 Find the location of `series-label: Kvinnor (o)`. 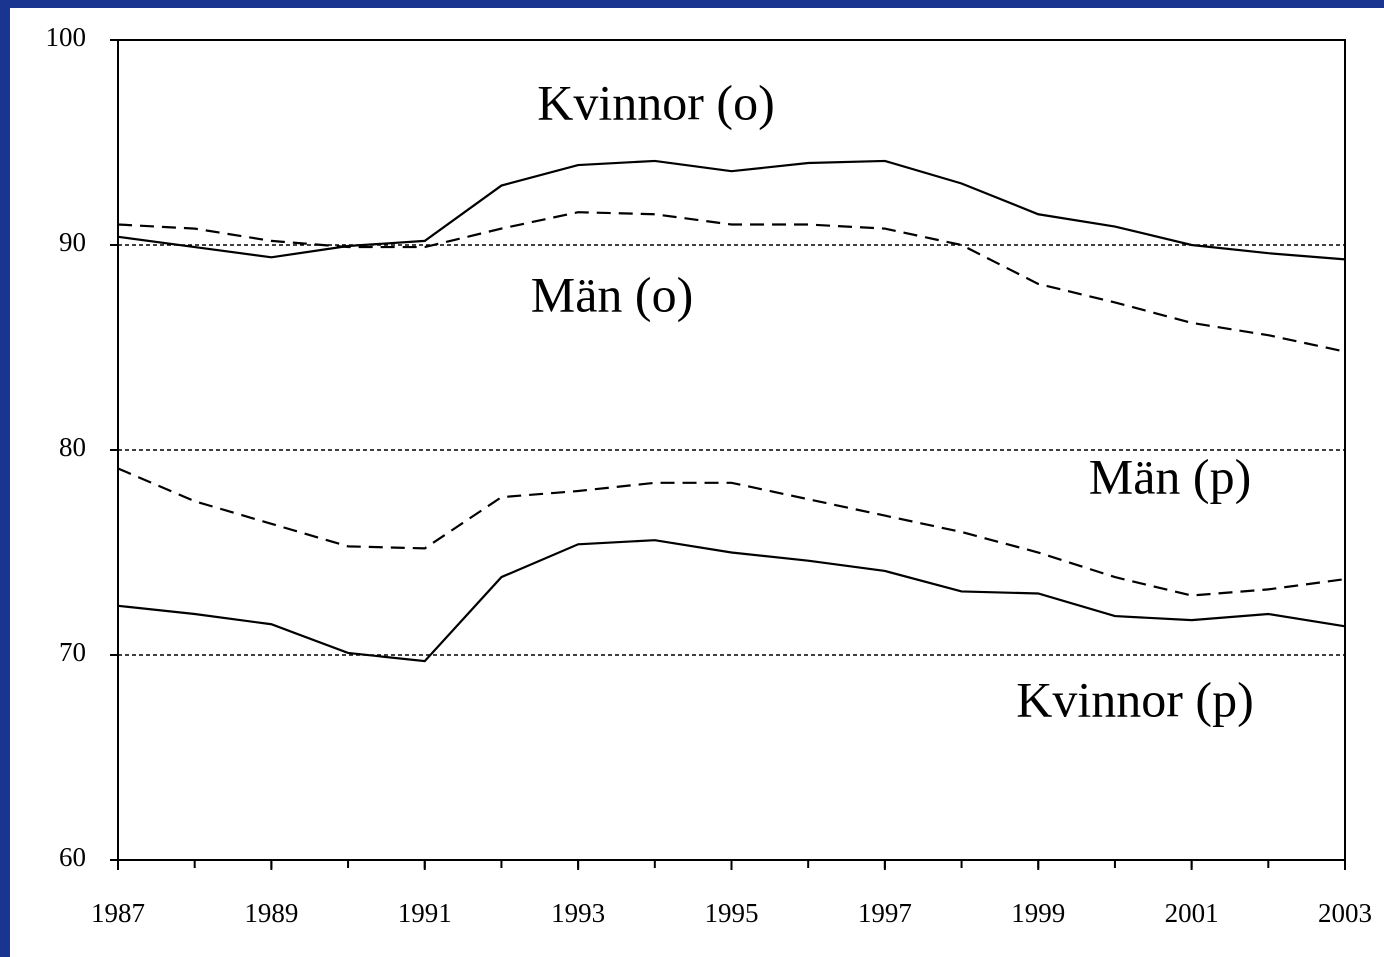

series-label: Kvinnor (o) is located at coordinates (655, 102).